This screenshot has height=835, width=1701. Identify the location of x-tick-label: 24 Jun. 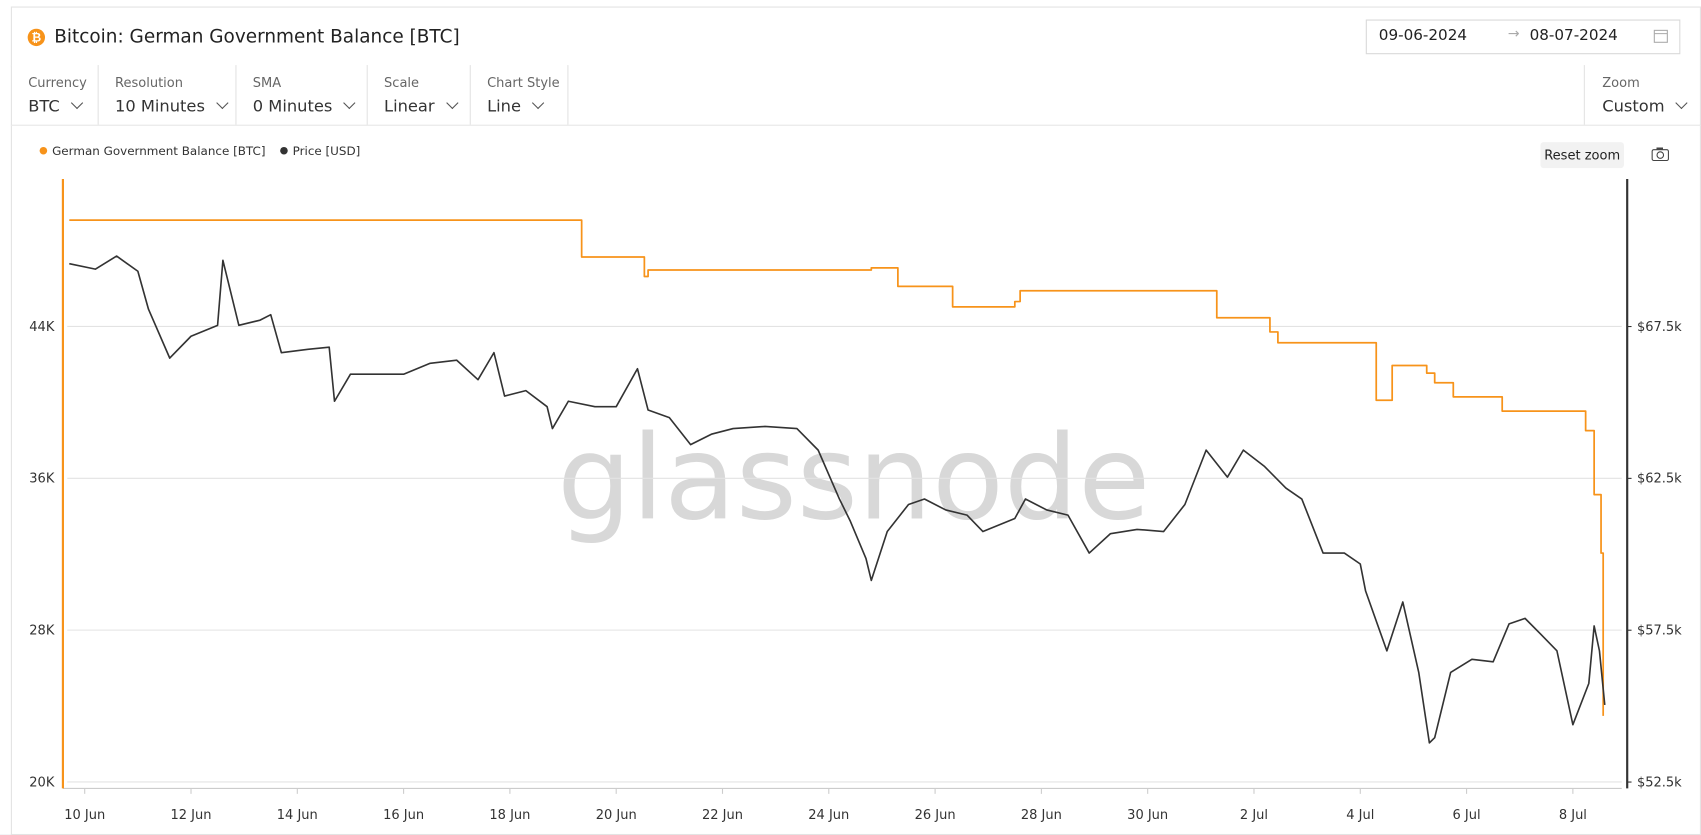
(828, 815).